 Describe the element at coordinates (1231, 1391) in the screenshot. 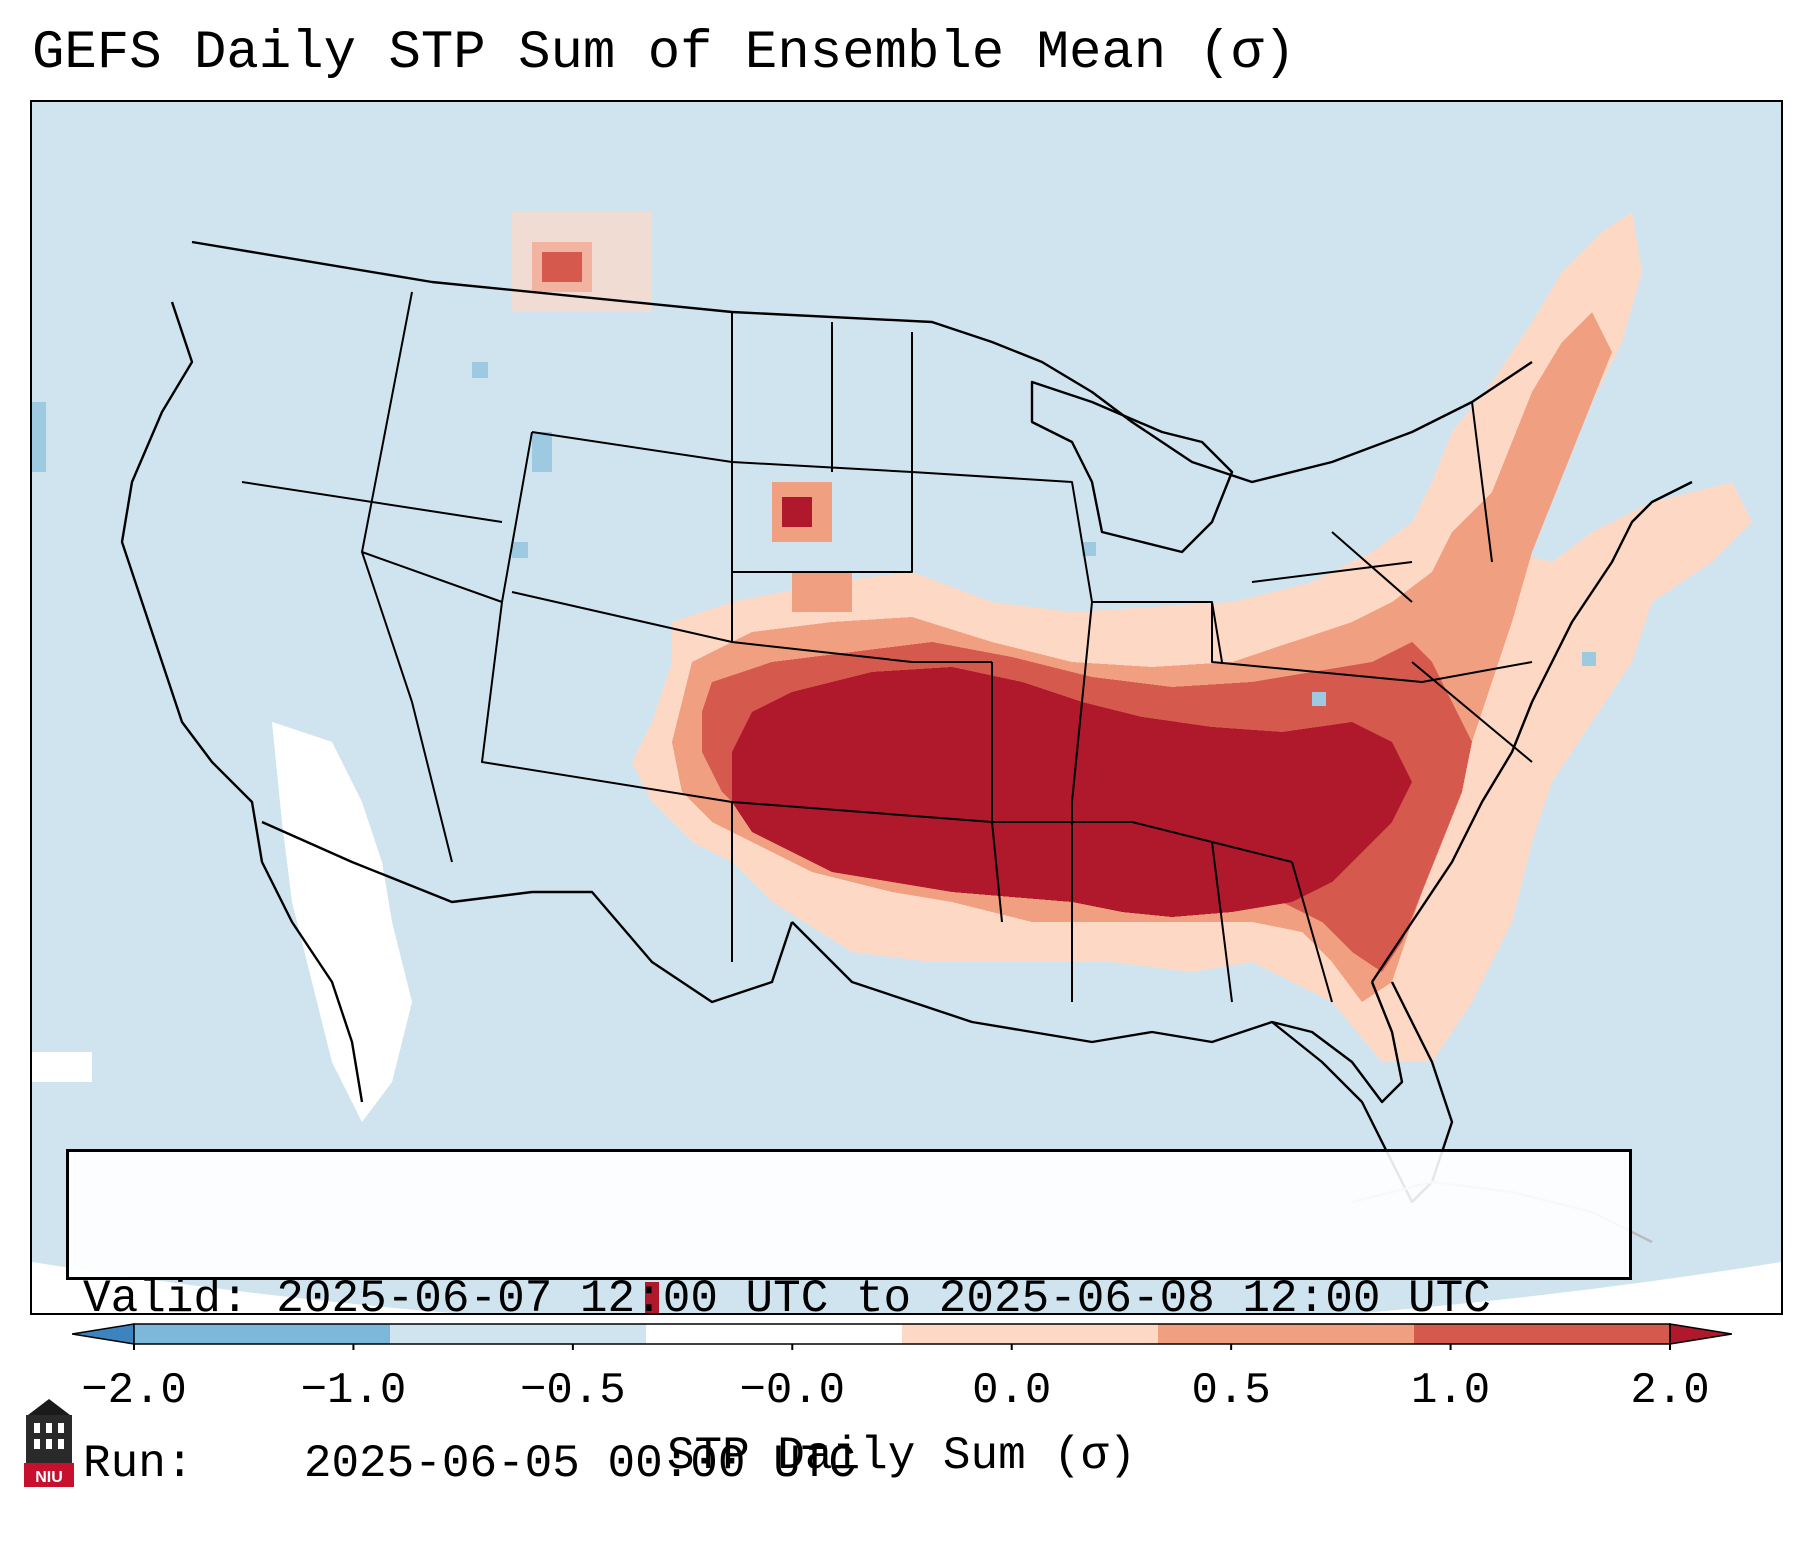

I see `colorbar-tick-label: 0.5` at that location.